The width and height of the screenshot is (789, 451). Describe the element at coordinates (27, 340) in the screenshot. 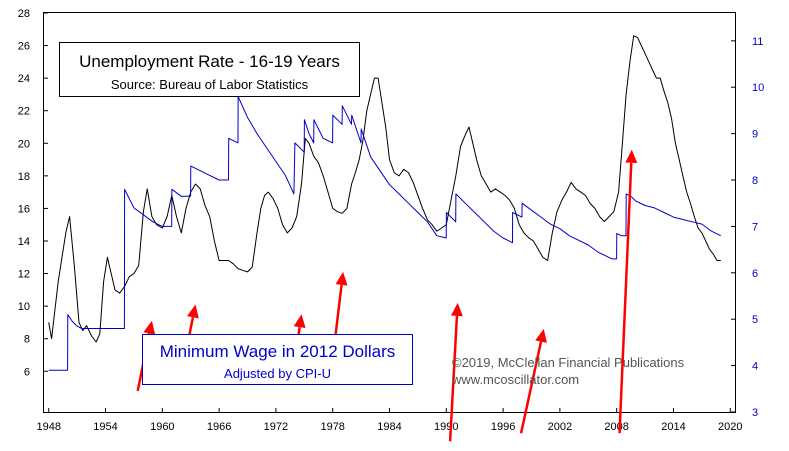

I see `left-tick-label: 8` at that location.